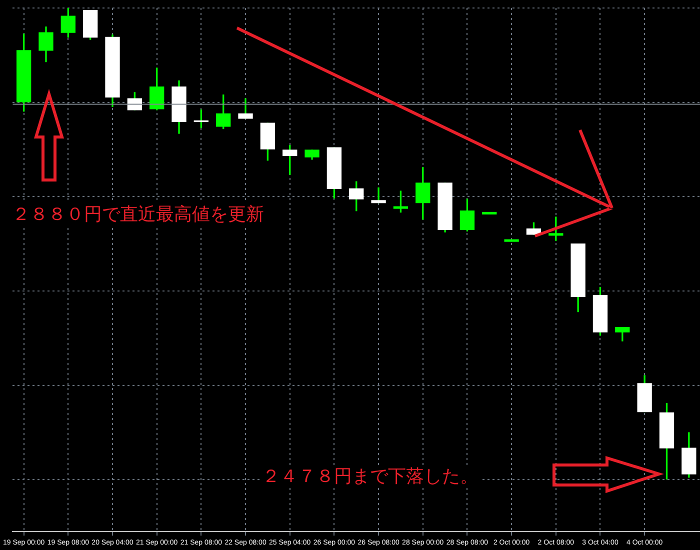 The height and width of the screenshot is (550, 700). I want to click on candlestick, so click(378, 195).